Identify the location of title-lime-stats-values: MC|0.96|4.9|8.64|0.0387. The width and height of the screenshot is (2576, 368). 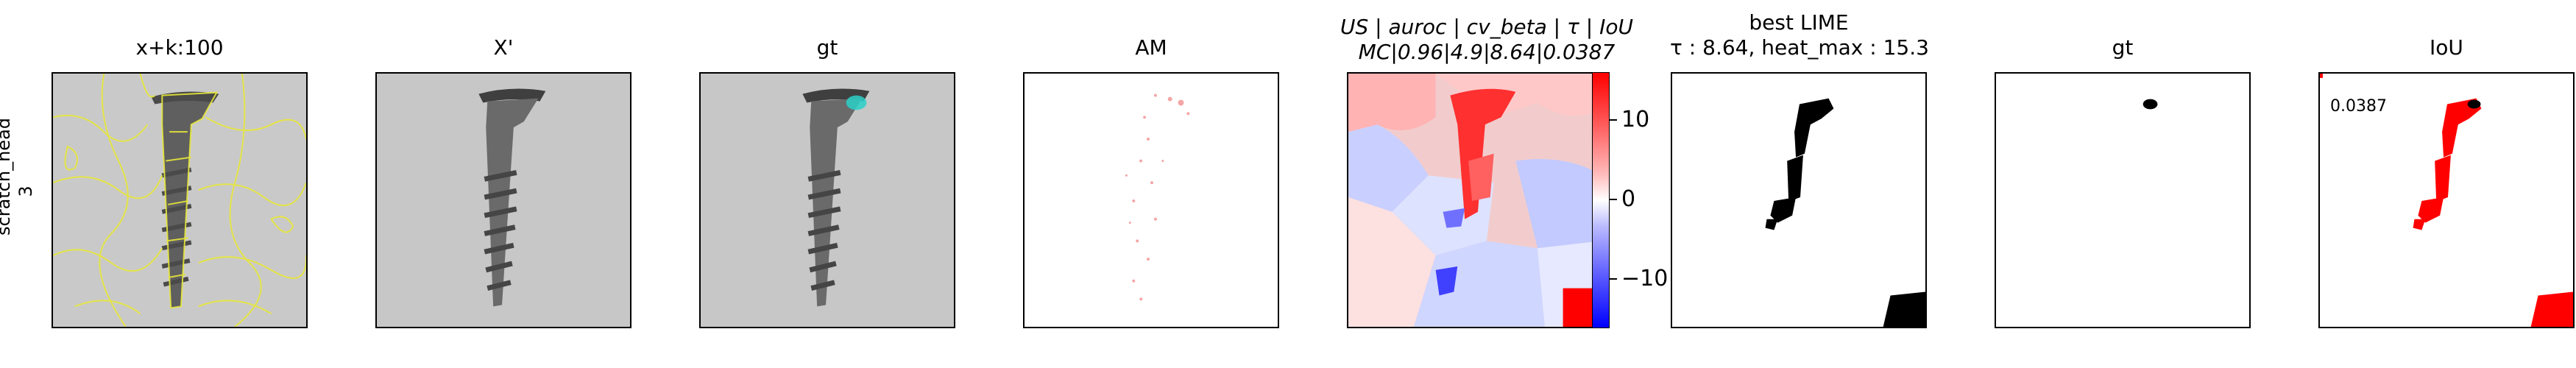
(1487, 52).